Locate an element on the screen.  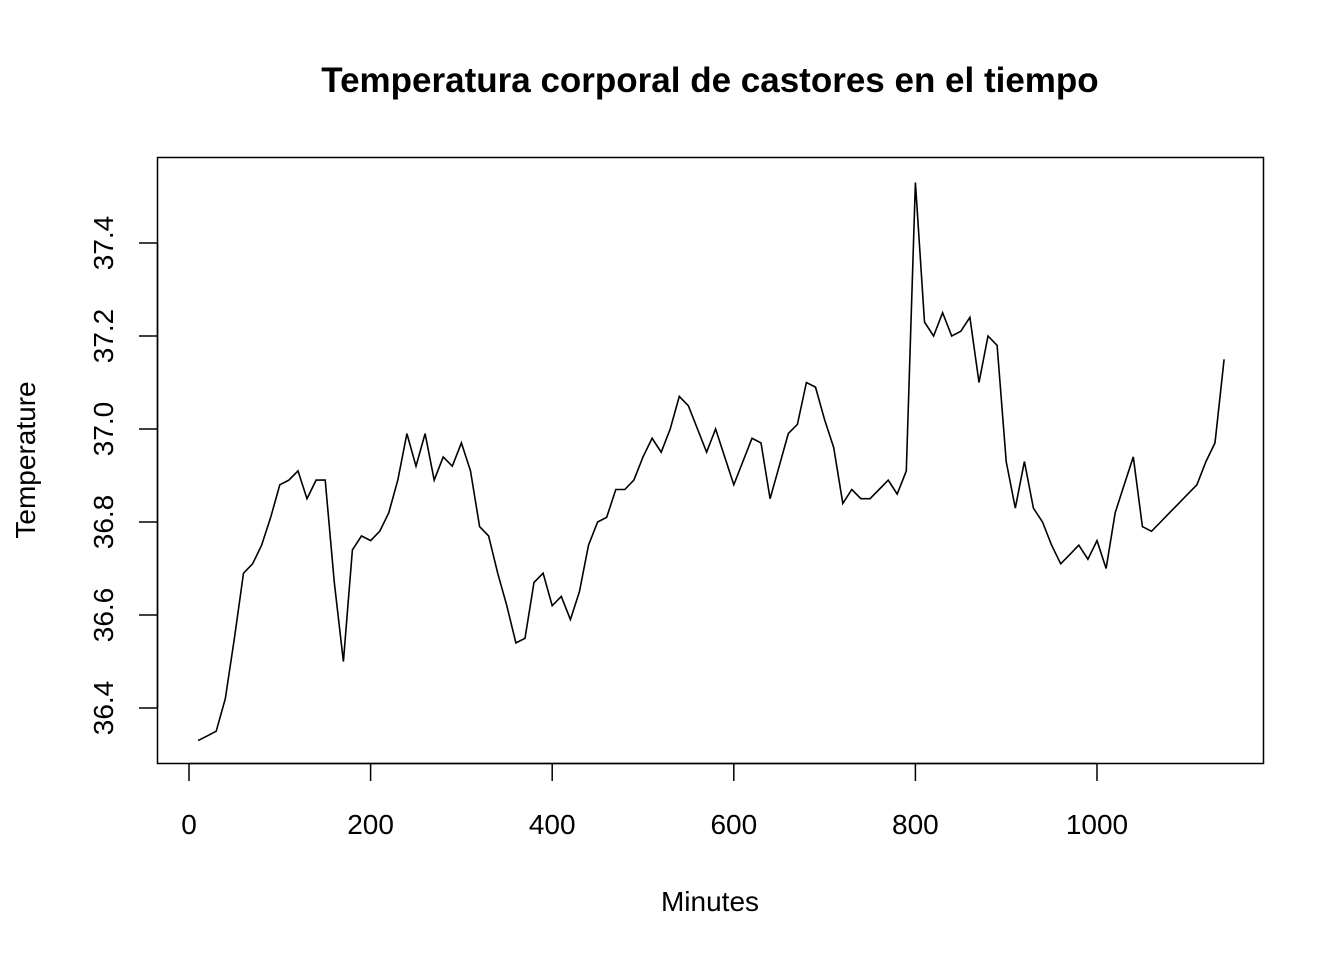
x-tick-label: 600 is located at coordinates (733, 824).